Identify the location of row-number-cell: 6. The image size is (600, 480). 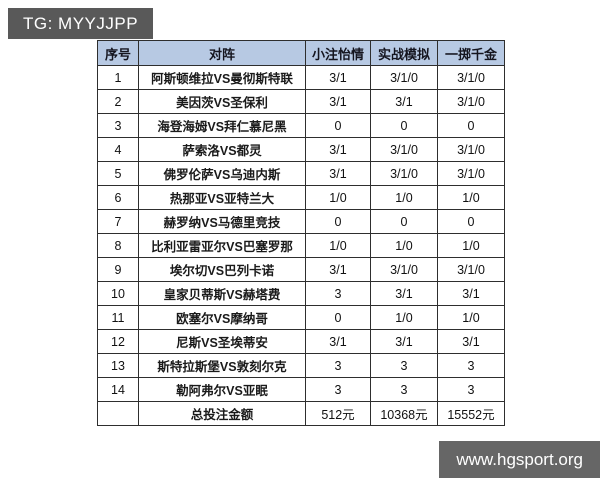
(118, 197).